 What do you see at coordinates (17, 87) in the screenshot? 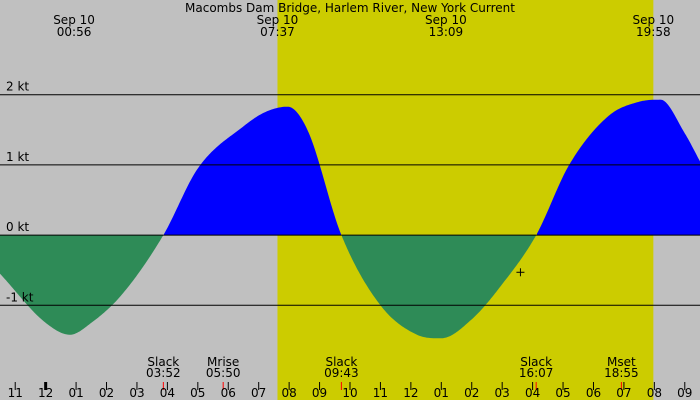
I see `y-tick-label: 2 kt` at bounding box center [17, 87].